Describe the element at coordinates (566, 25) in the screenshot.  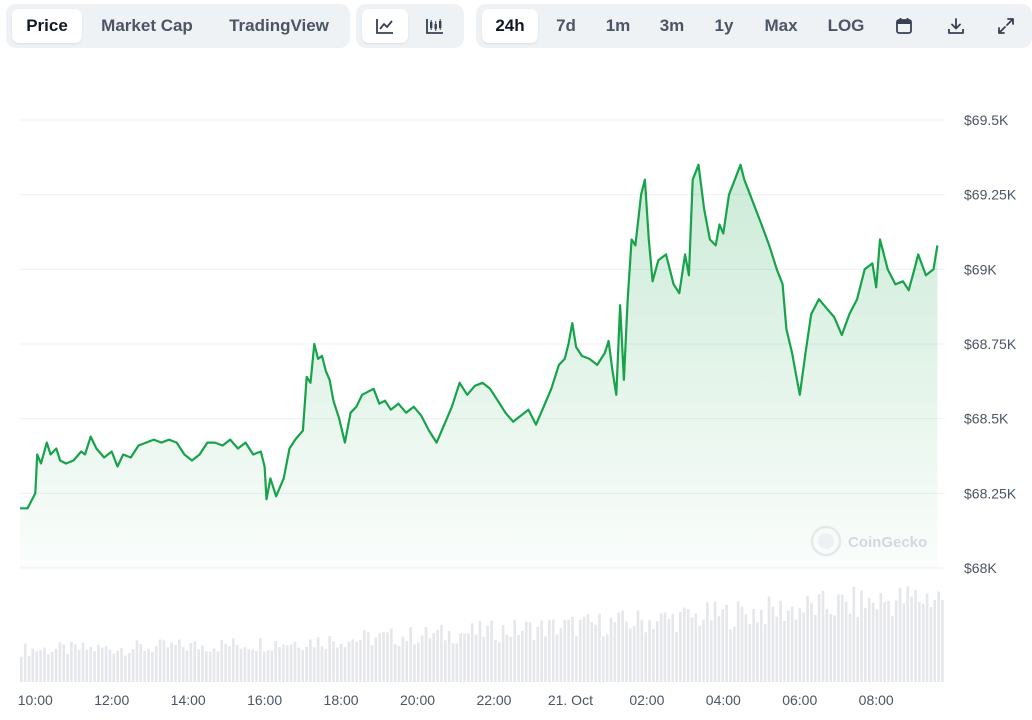
I see `range-7d: 7d` at that location.